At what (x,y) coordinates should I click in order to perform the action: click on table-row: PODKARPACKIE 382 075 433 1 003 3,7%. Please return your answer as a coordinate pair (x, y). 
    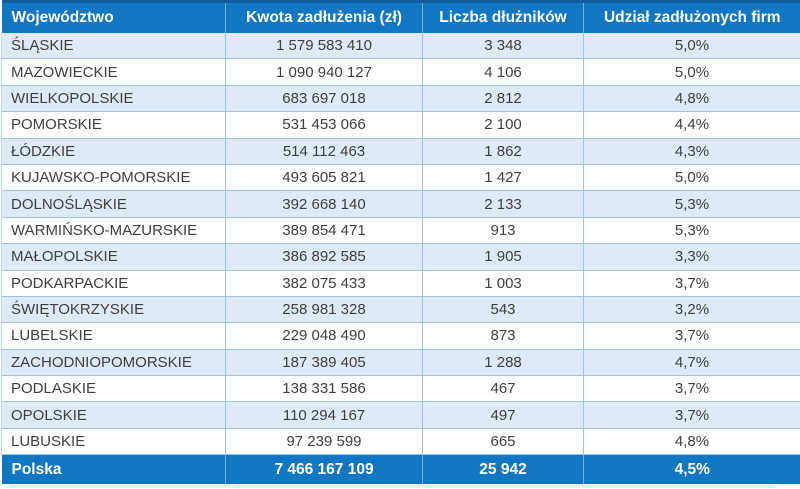
    Looking at the image, I should click on (400, 283).